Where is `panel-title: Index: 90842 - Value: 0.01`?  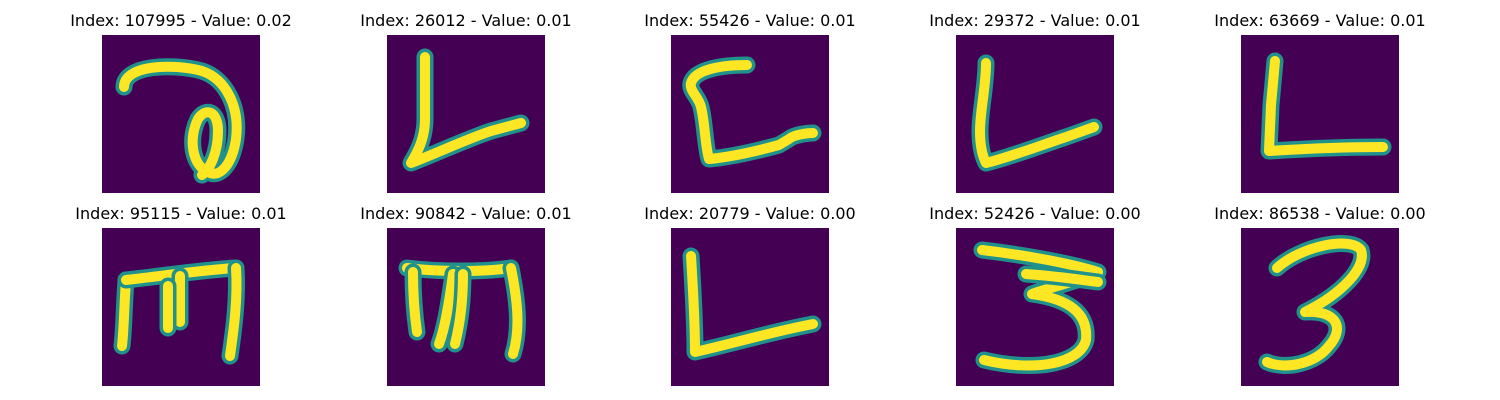
panel-title: Index: 90842 - Value: 0.01 is located at coordinates (466, 213).